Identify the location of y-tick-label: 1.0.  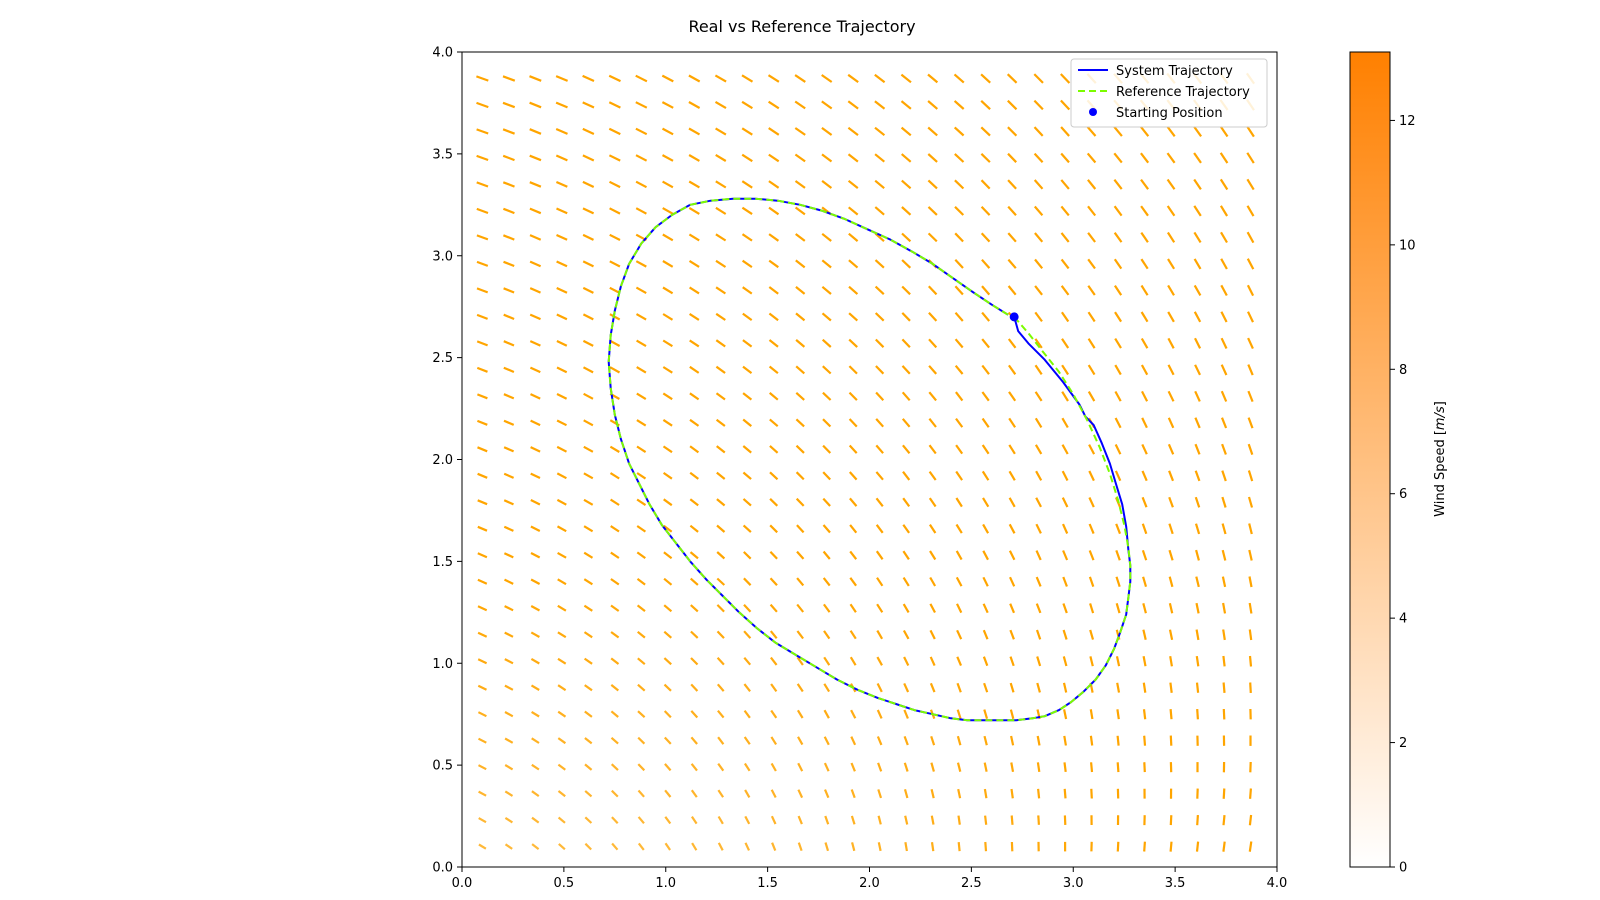
(442, 664).